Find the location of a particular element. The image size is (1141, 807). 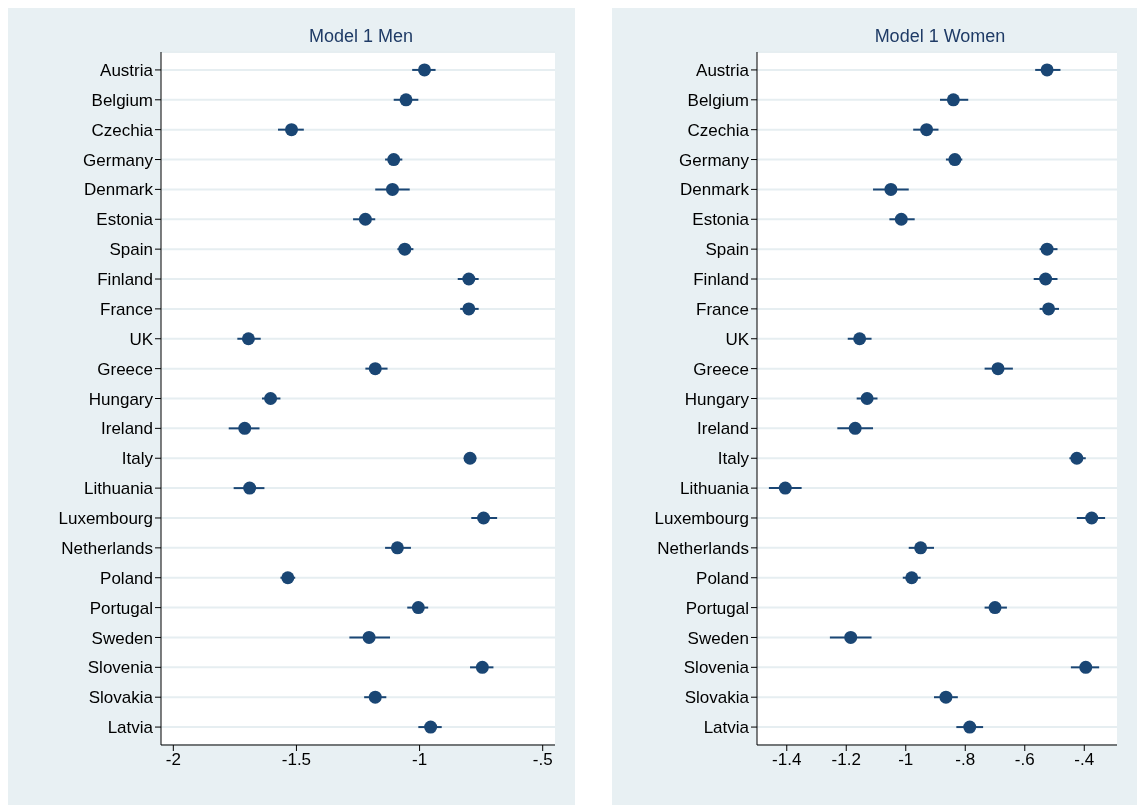

chart-title: Model 1 Men is located at coordinates (361, 36).